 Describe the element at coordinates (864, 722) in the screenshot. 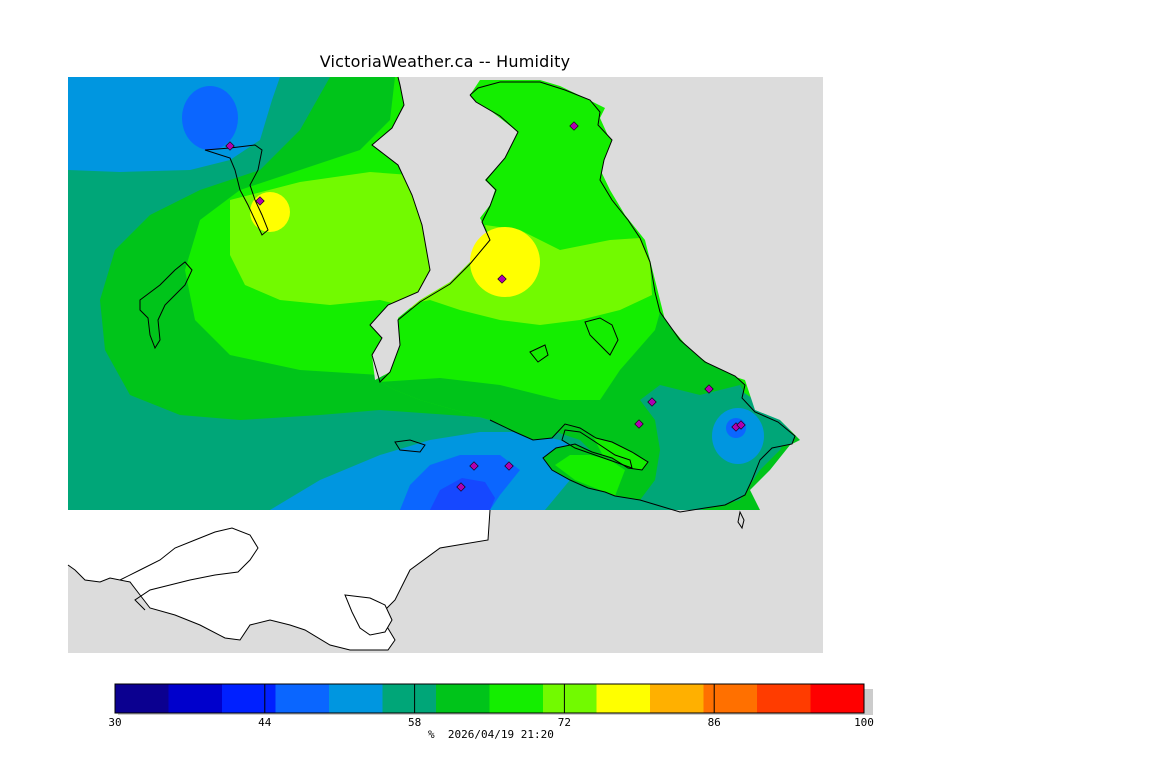

I see `colorbar-tick-label: 100` at that location.